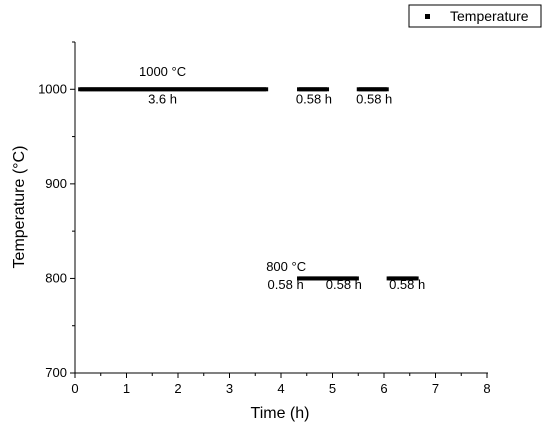 The image size is (550, 430). I want to click on y-tick-label: 1000, so click(52, 88).